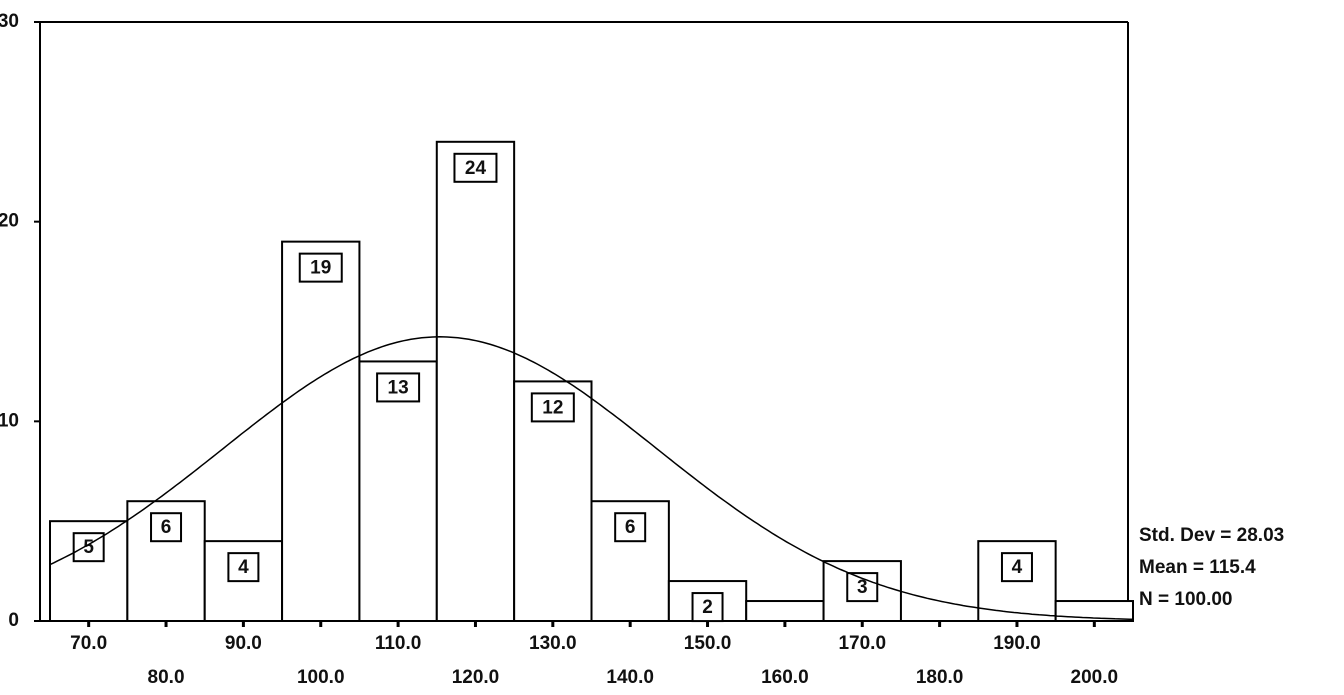 Image resolution: width=1344 pixels, height=695 pixels. I want to click on value-label: 12, so click(552, 407).